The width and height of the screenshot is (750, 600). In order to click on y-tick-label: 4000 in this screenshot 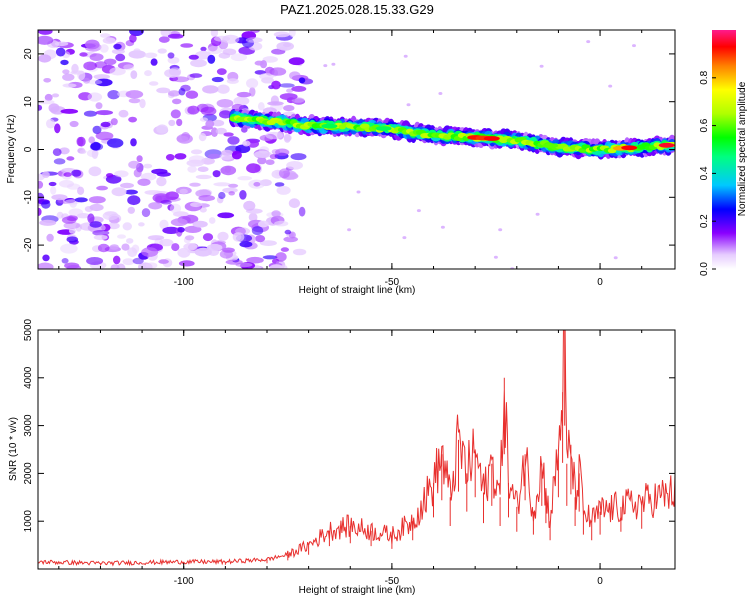, I will do `click(28, 377)`.